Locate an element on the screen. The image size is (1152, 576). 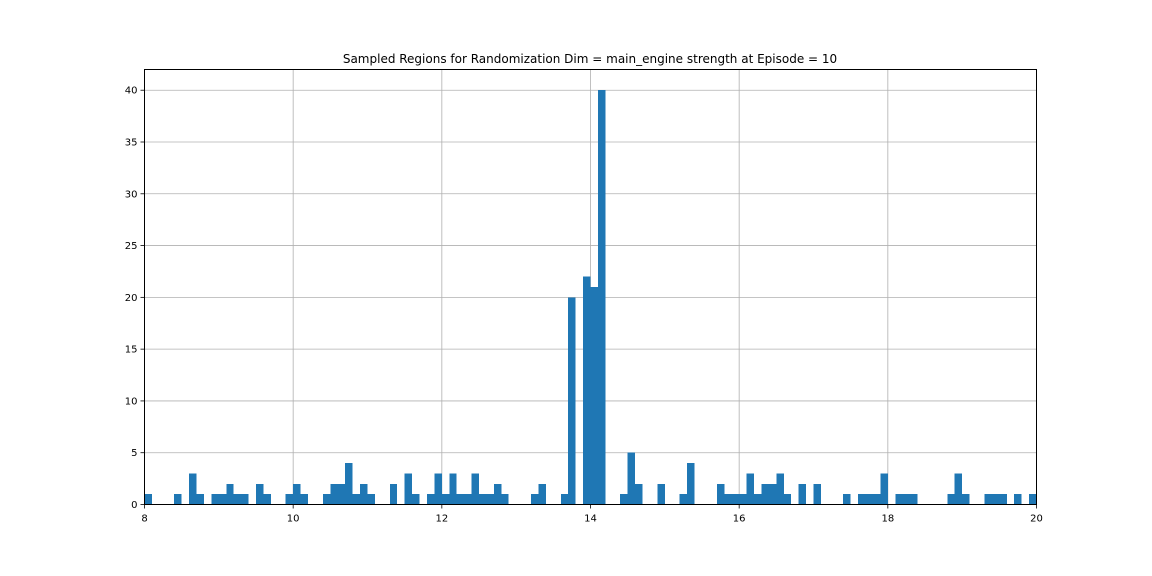
x-tick-label: 20 is located at coordinates (1036, 519).